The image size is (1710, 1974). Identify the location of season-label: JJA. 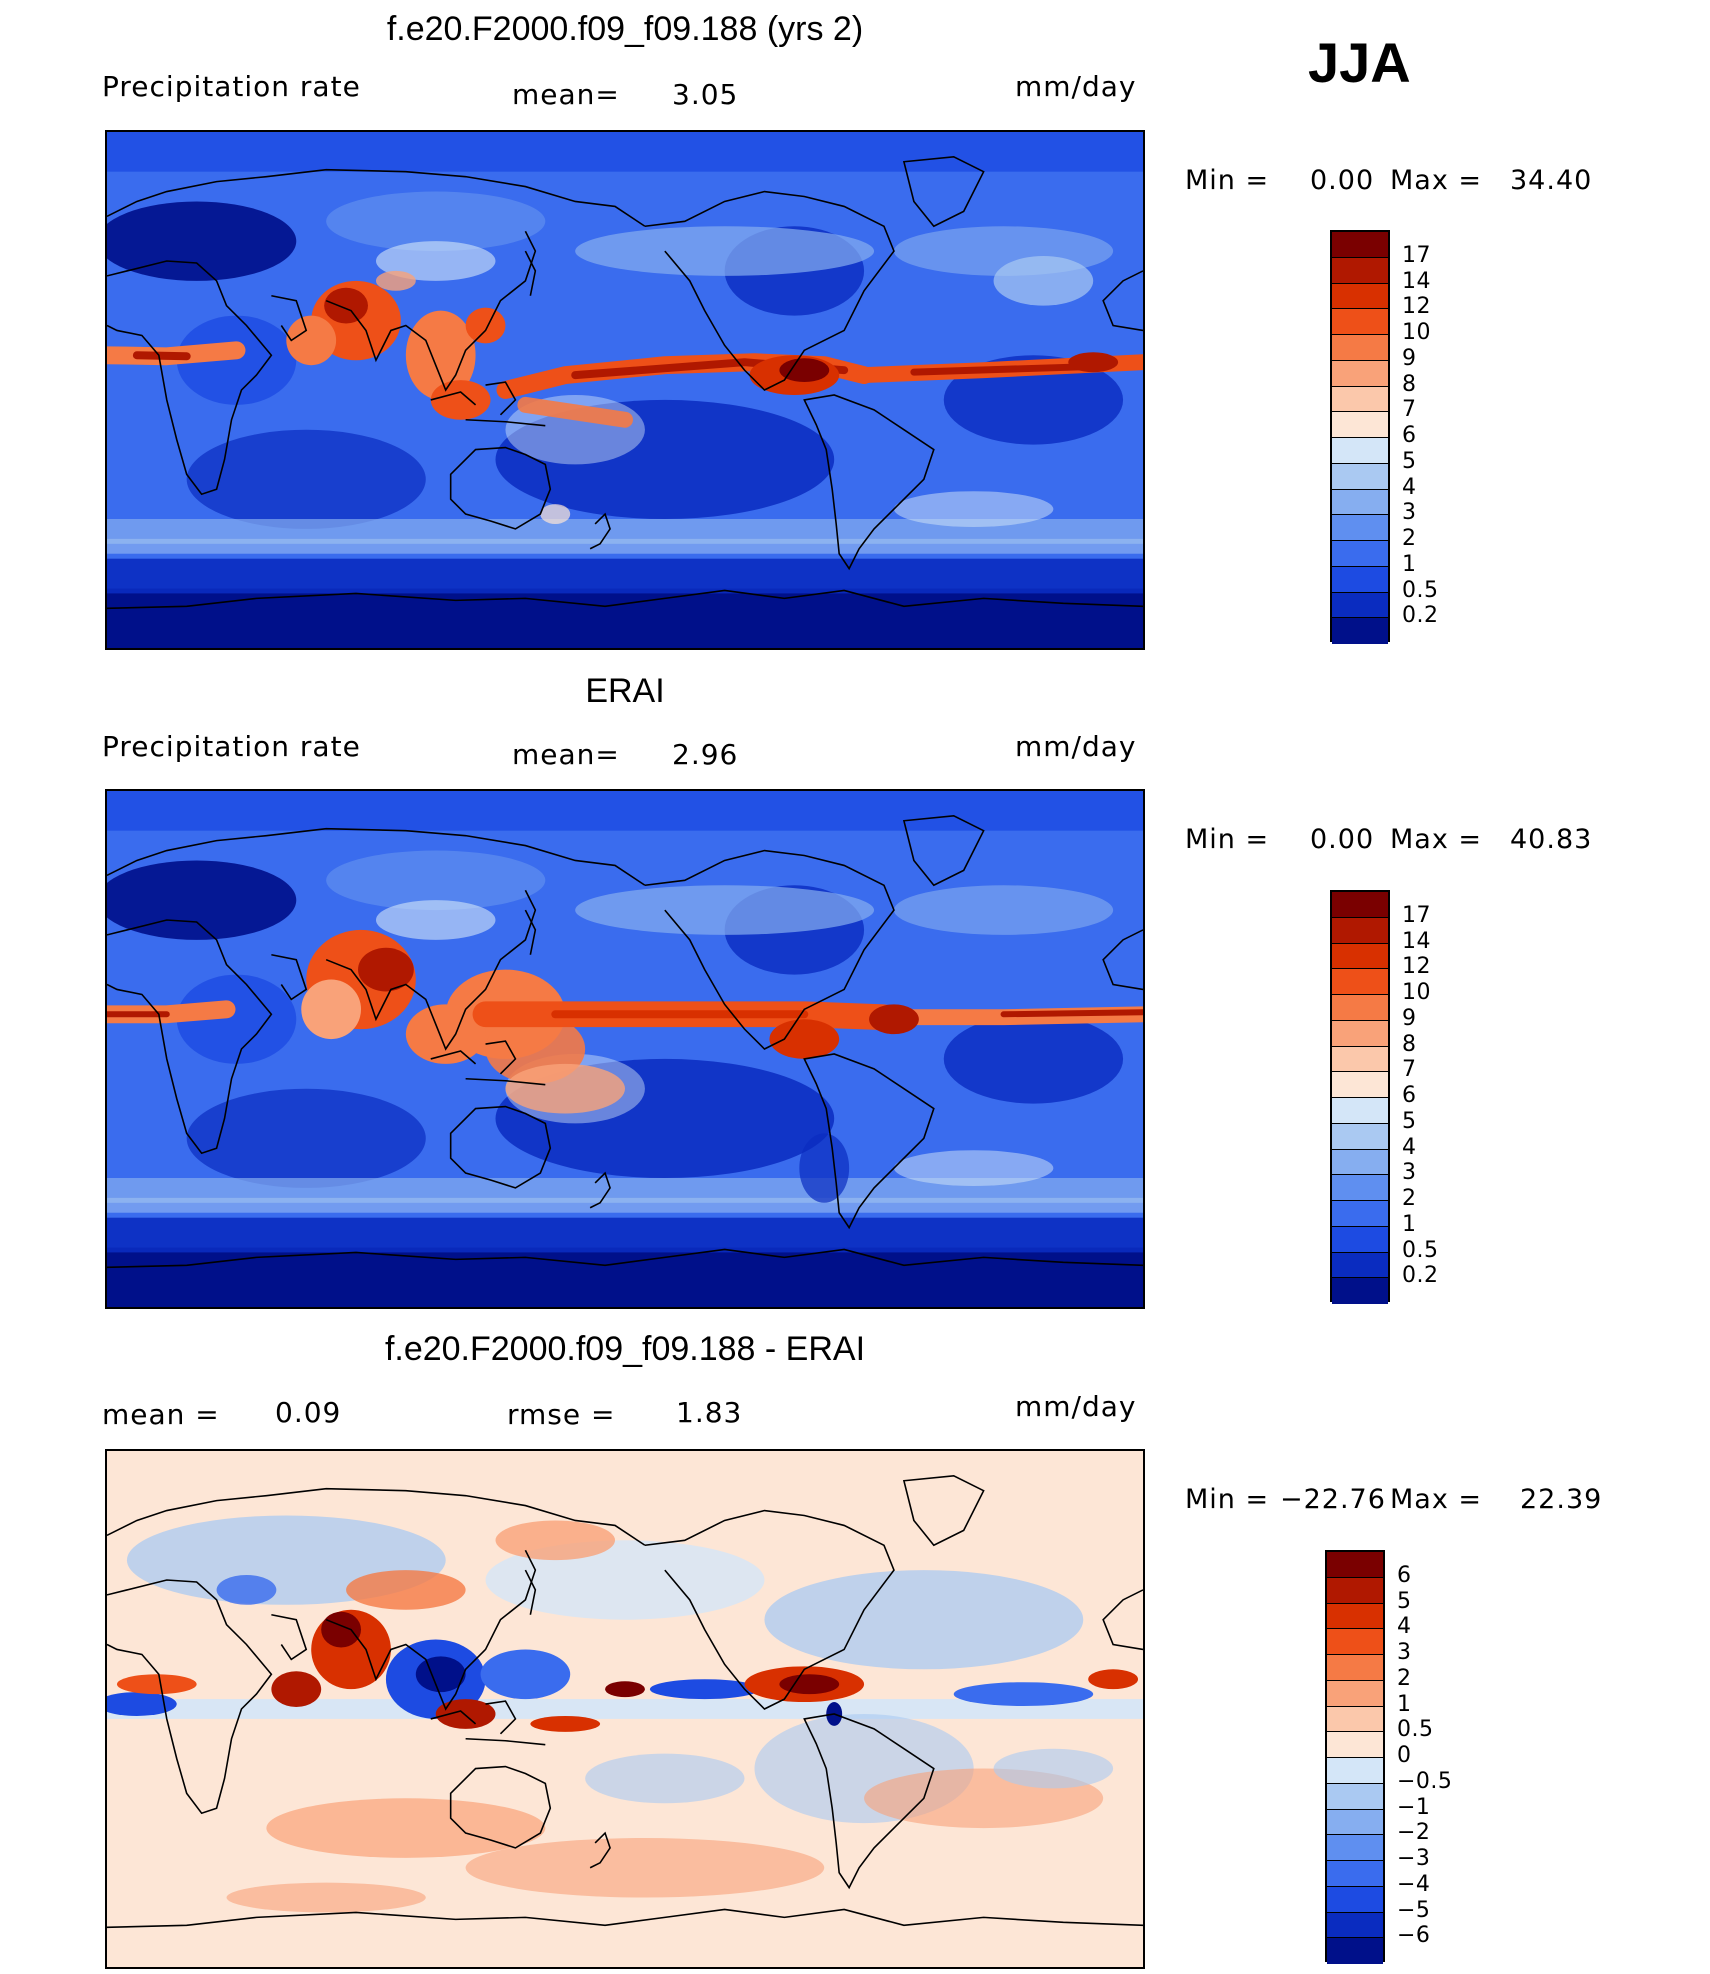
(1359, 62).